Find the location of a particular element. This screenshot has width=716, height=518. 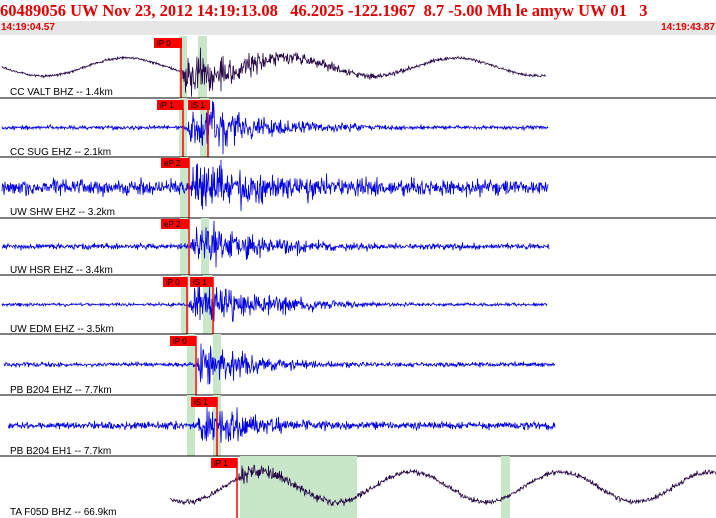

station-label: CC SUG EHZ -- 2.1km is located at coordinates (60, 152).